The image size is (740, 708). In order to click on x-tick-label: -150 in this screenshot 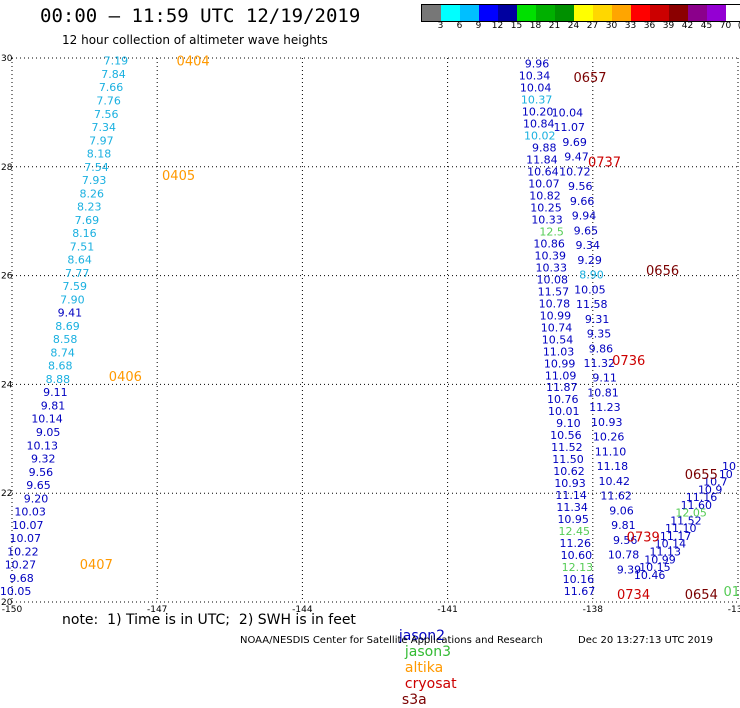, I will do `click(12, 610)`.